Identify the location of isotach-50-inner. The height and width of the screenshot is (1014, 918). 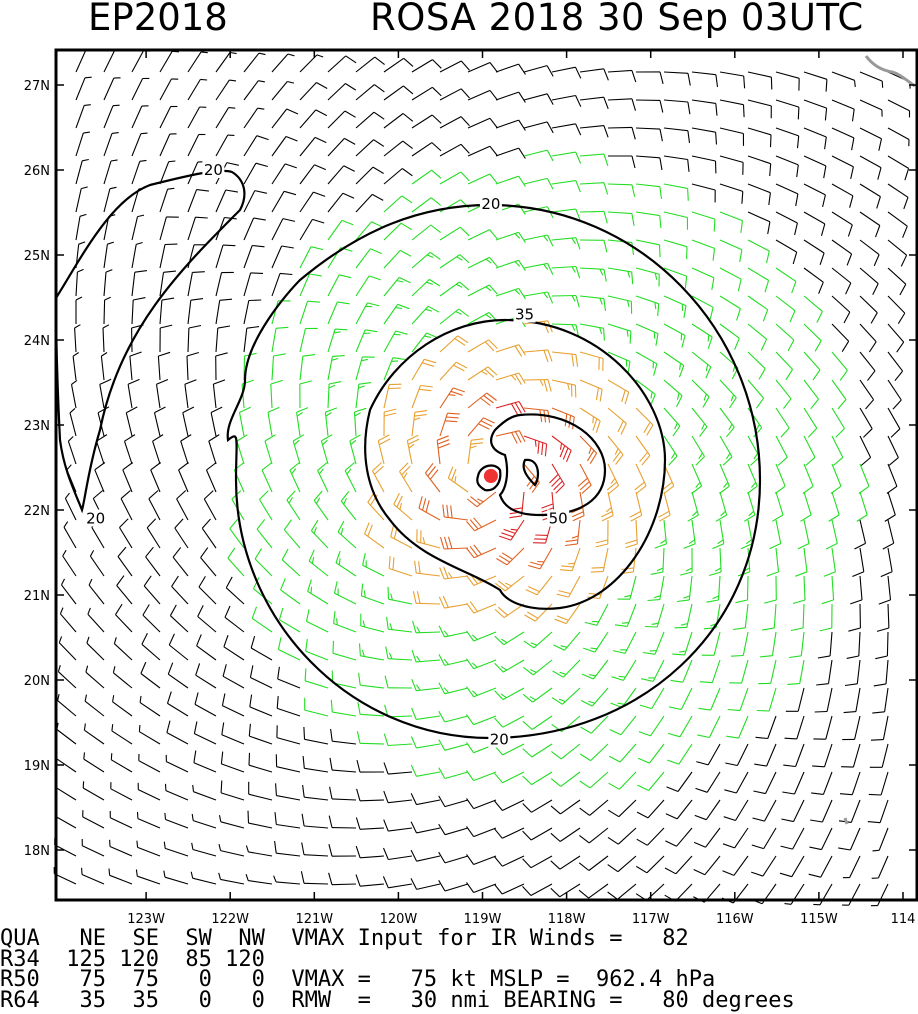
(531, 472).